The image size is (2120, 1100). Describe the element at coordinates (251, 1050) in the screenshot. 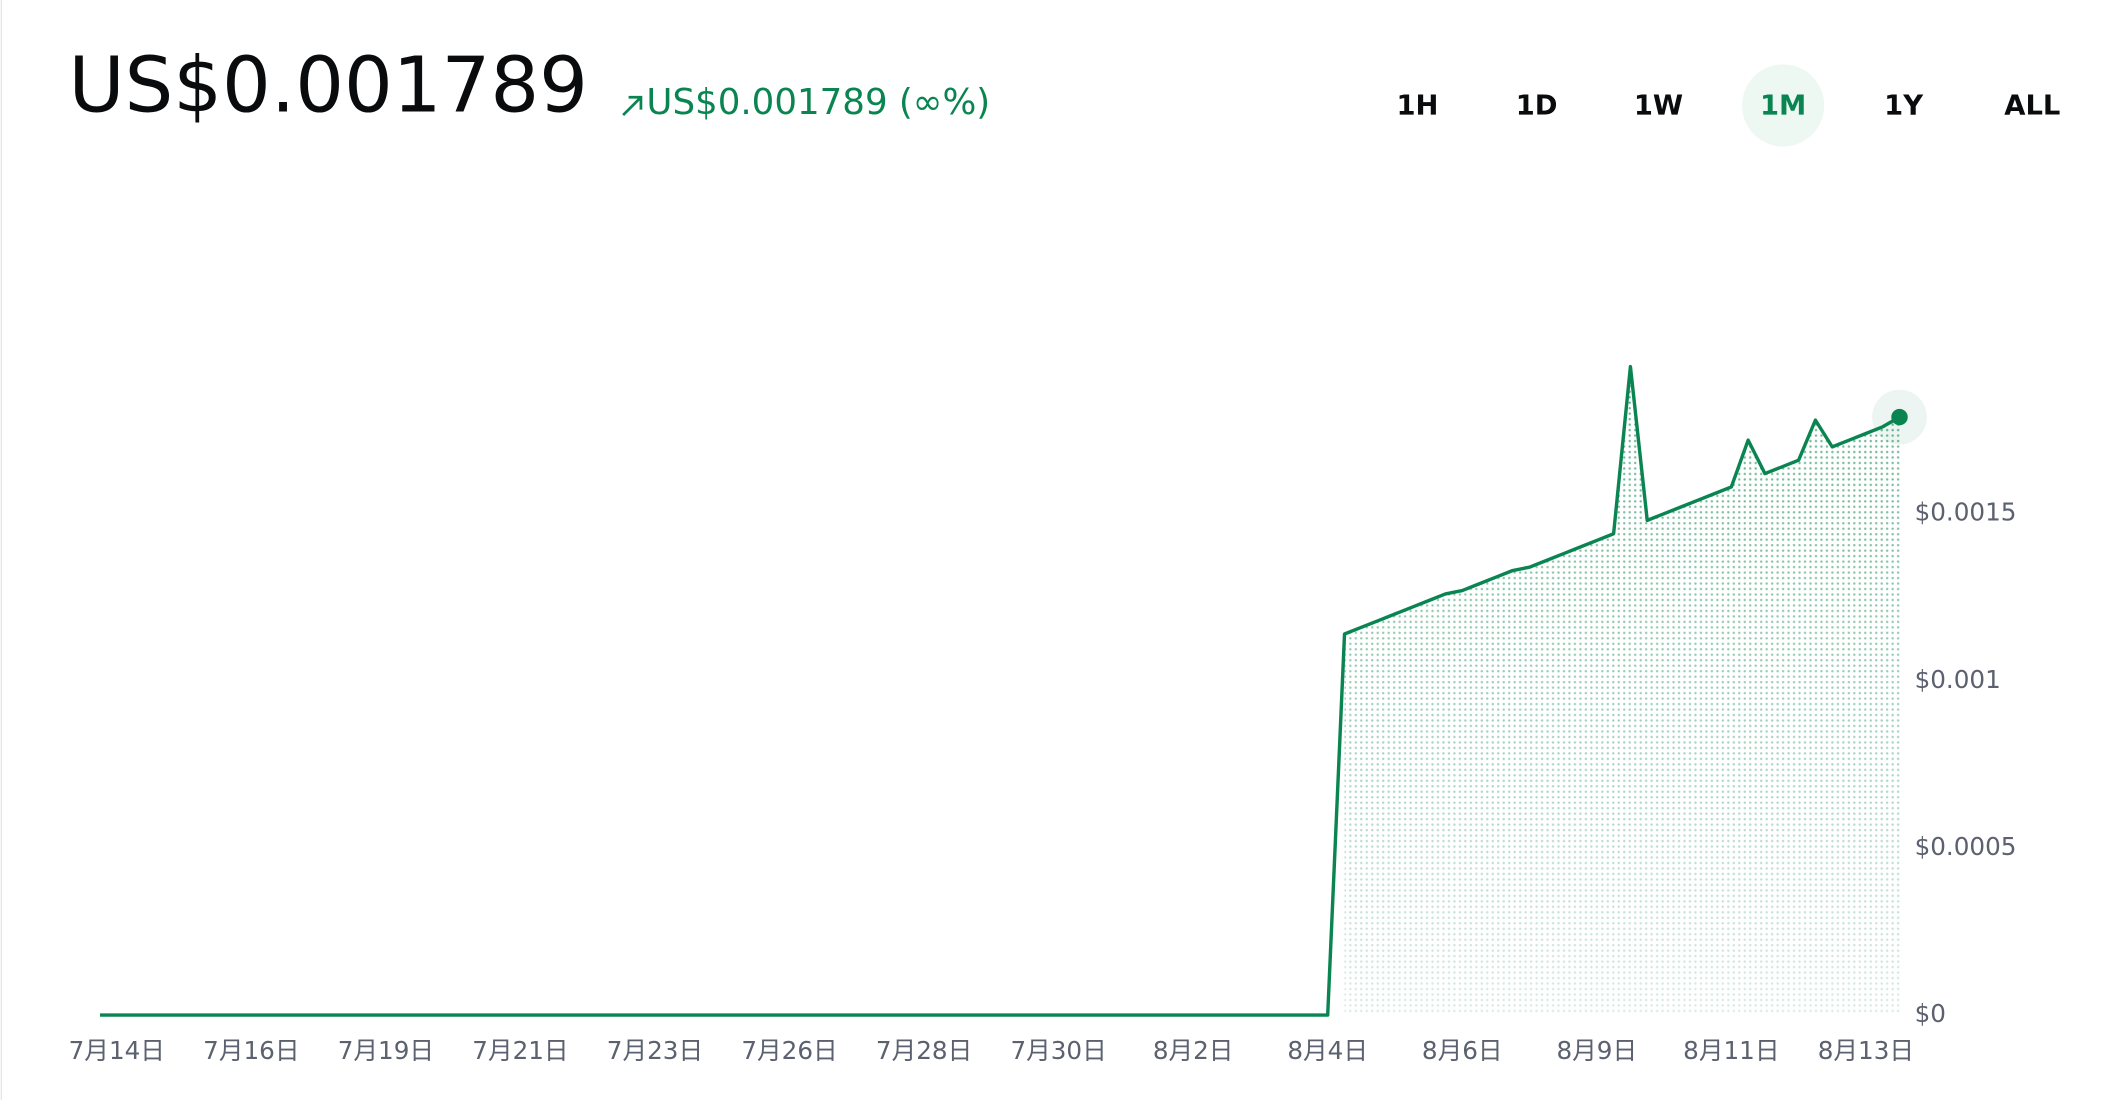

I see `x-tick-label: 7月16日` at that location.